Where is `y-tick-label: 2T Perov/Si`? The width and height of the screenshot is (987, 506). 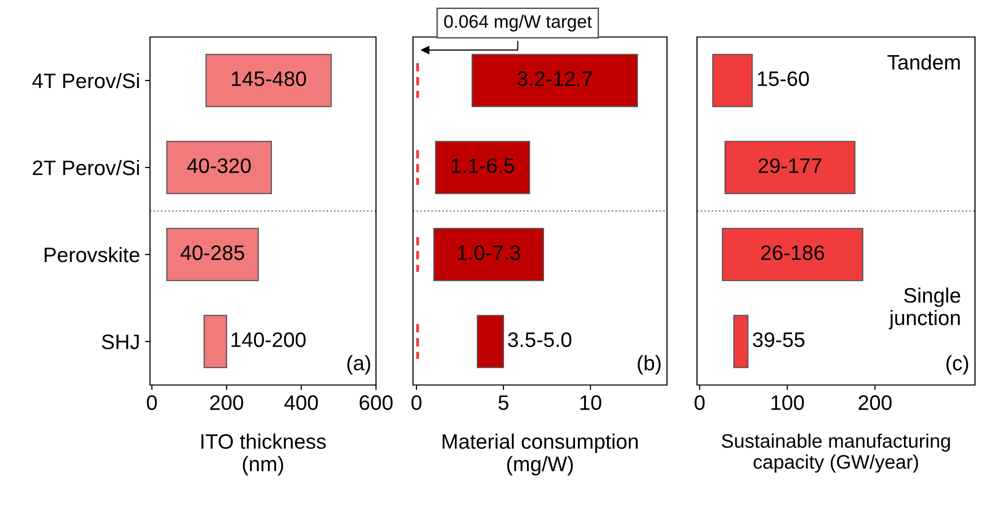 y-tick-label: 2T Perov/Si is located at coordinates (85, 168).